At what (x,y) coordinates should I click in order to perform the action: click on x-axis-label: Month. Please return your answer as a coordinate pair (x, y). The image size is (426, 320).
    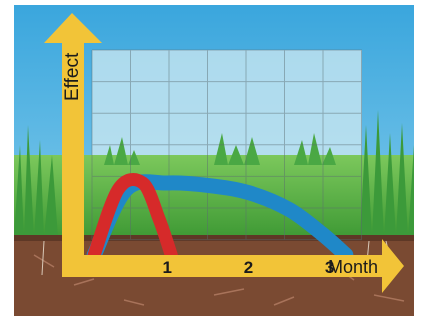
    Looking at the image, I should click on (353, 267).